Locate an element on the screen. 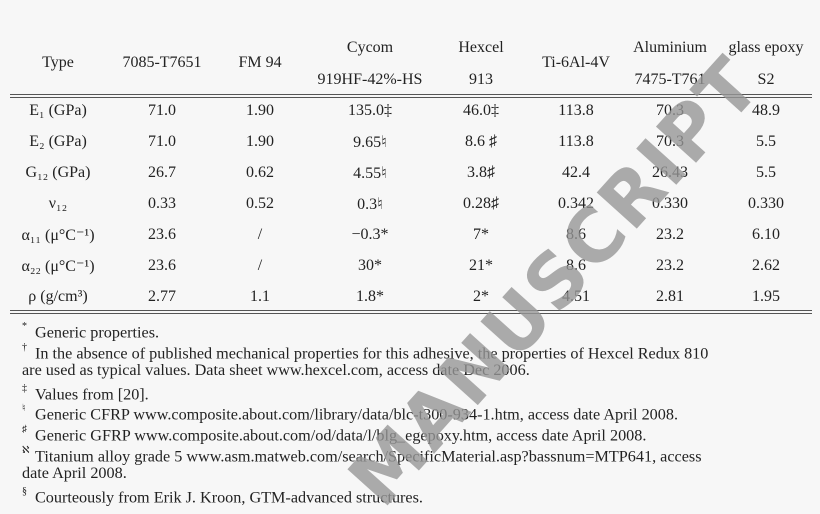 Image resolution: width=820 pixels, height=514 pixels. table-cell: 0.3♮ is located at coordinates (370, 204).